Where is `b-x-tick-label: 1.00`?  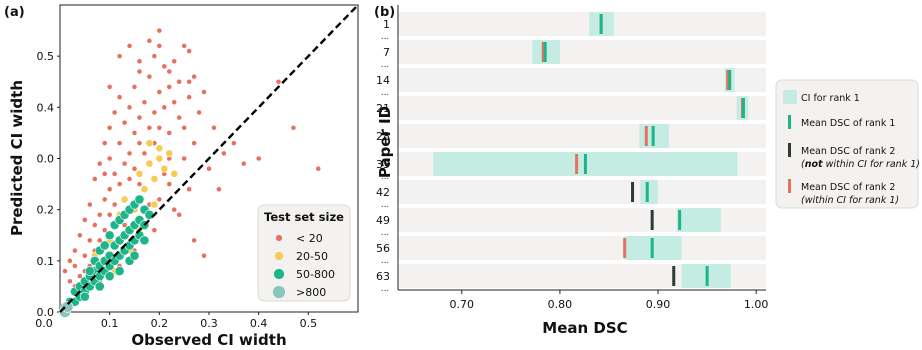
b-x-tick-label: 1.00 is located at coordinates (756, 304).